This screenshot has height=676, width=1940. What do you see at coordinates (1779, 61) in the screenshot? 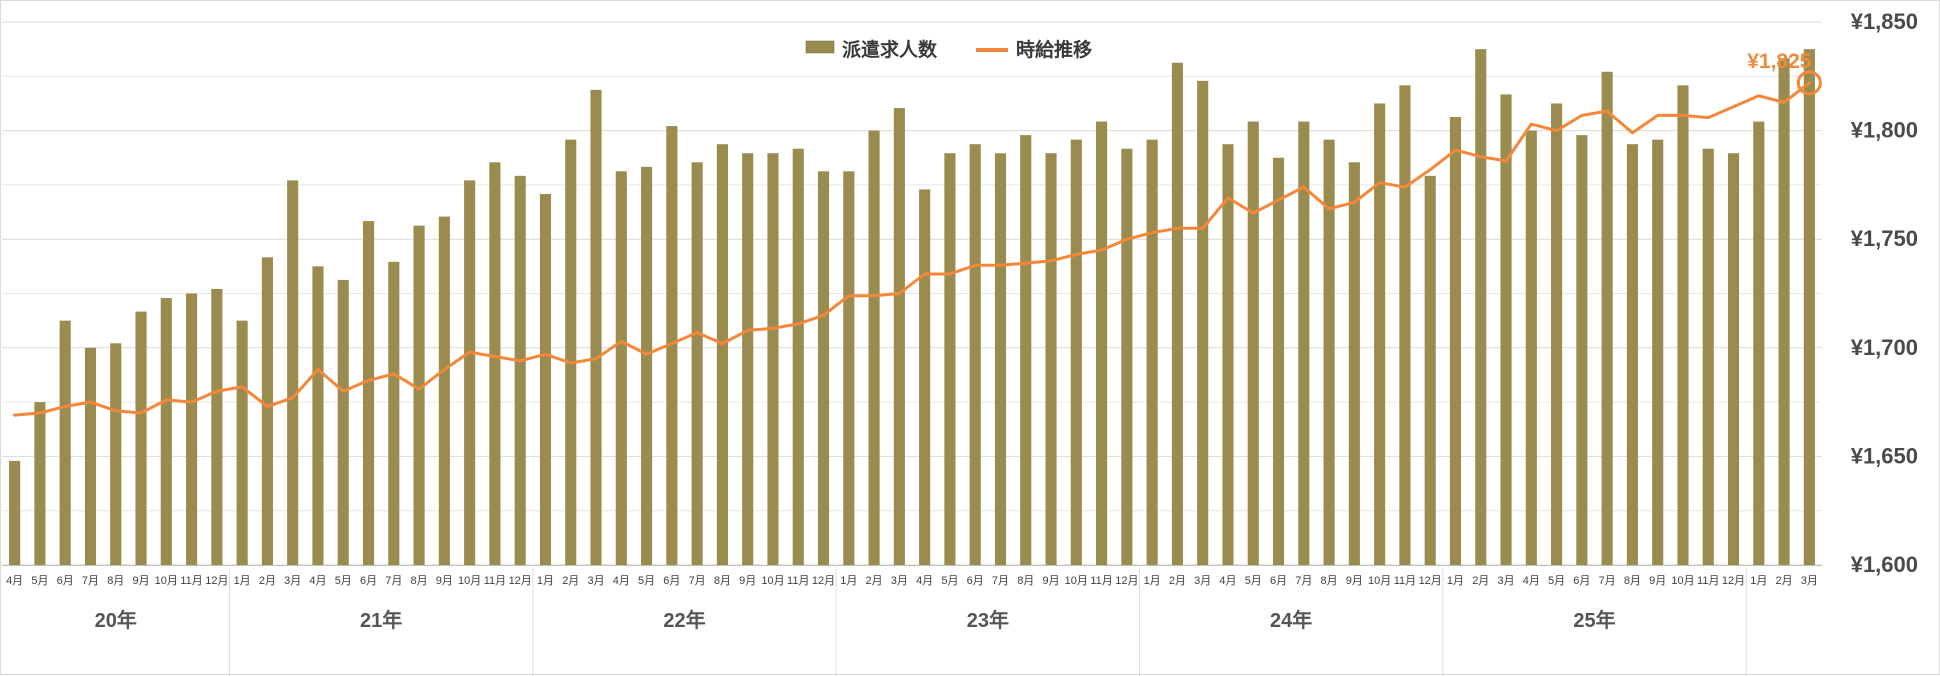
I see `latest-wage-label: ¥1,825` at bounding box center [1779, 61].